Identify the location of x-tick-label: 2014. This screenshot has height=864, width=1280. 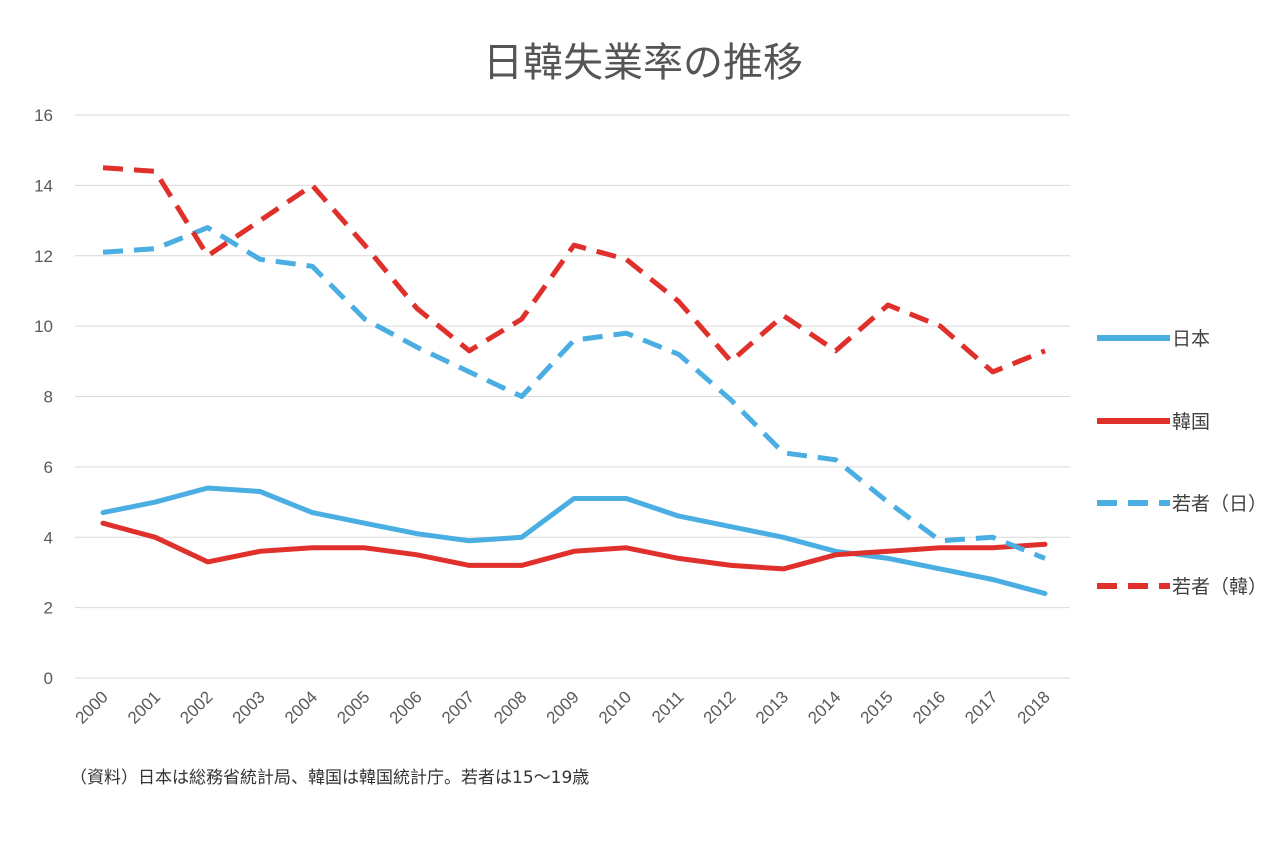
(824, 707).